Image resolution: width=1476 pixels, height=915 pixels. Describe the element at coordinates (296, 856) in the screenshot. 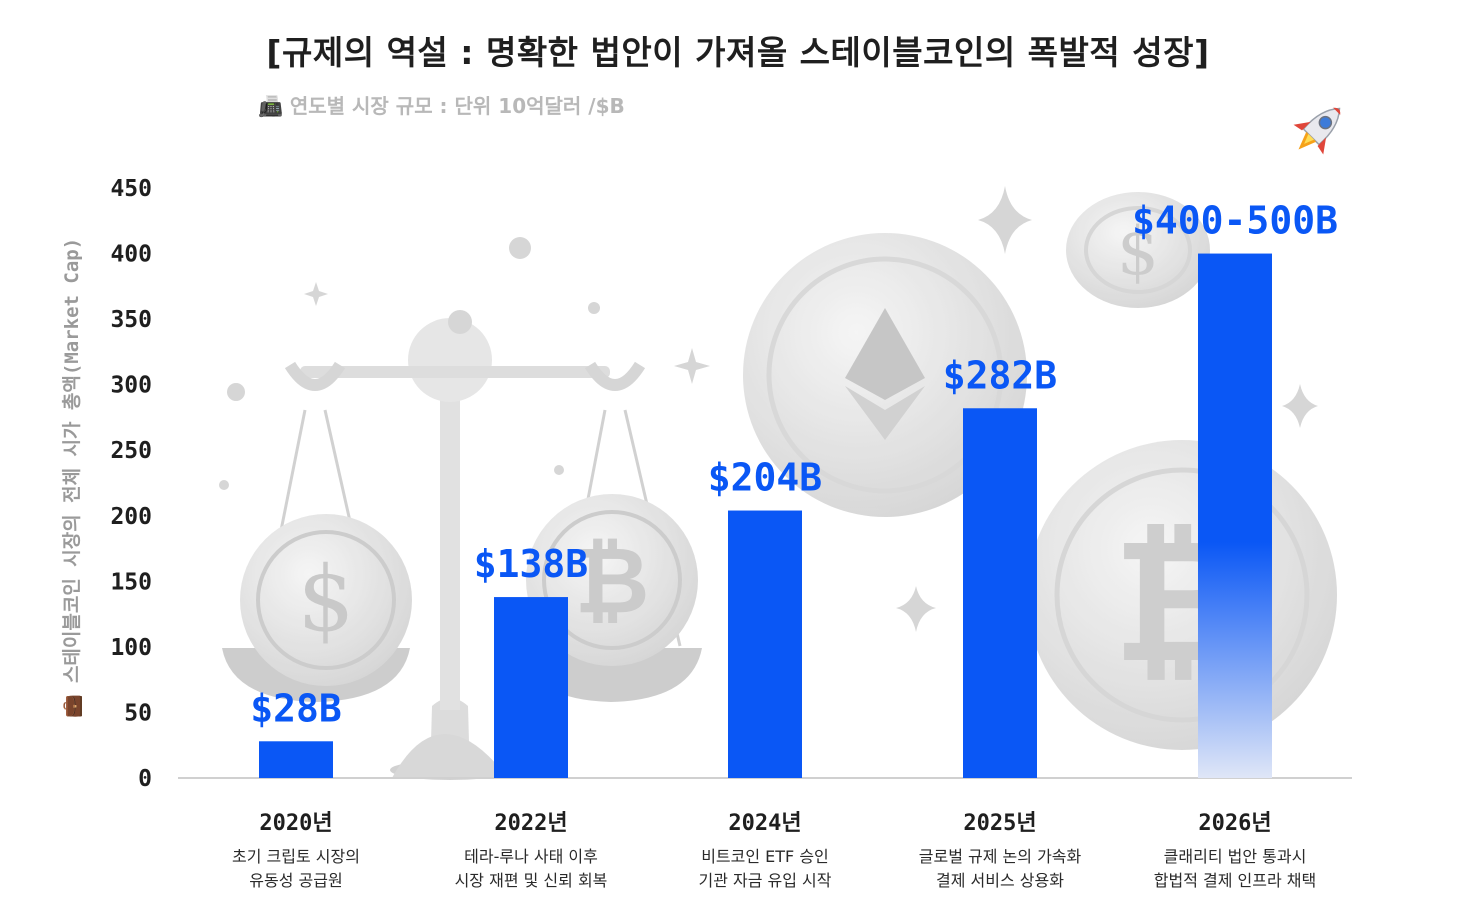

I see `x-category-description: 초기 크립토 시장의` at that location.